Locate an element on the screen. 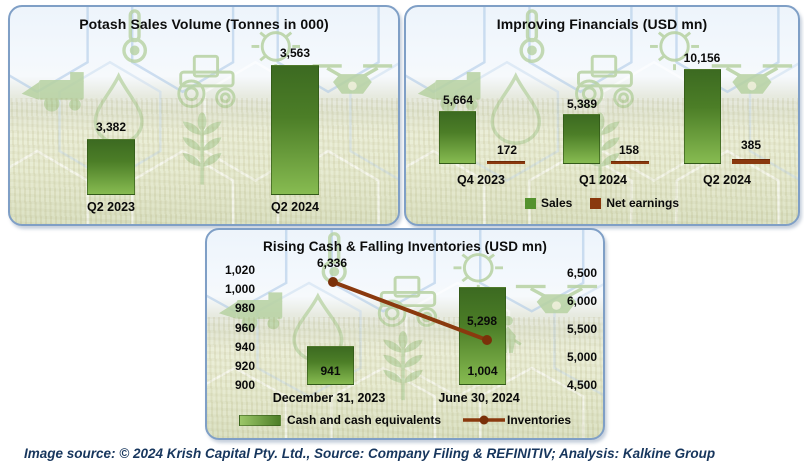 The image size is (804, 467). legend-item-net-earnings: Net earnings is located at coordinates (634, 203).